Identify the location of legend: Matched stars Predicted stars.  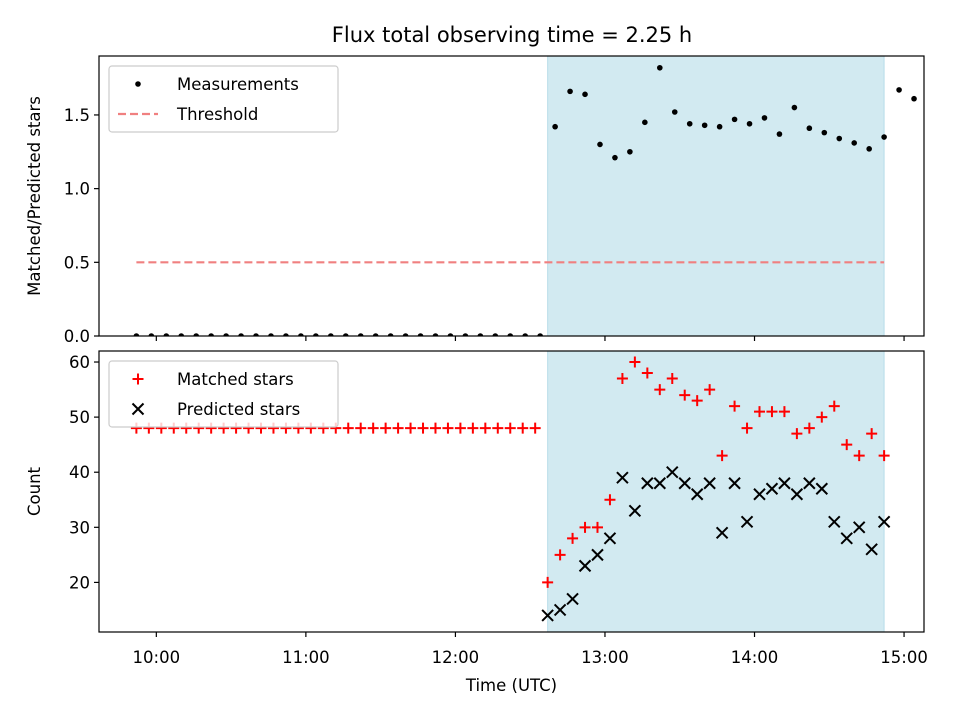
(223, 394).